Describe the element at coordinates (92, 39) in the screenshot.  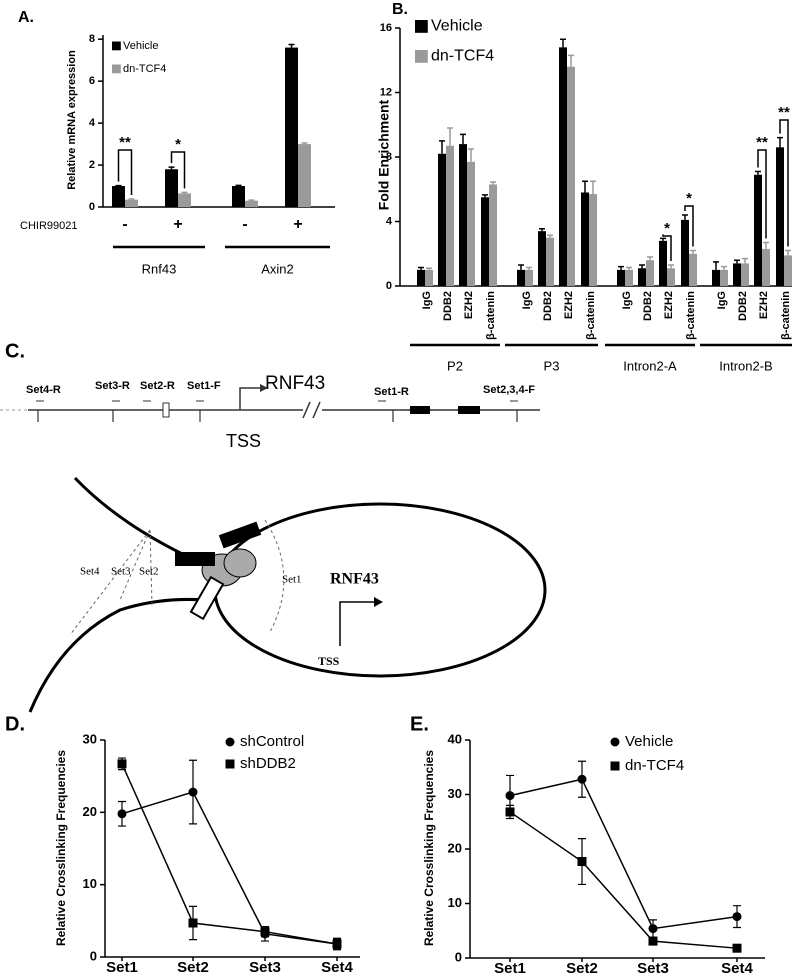
I see `y-tick-label: 8` at that location.